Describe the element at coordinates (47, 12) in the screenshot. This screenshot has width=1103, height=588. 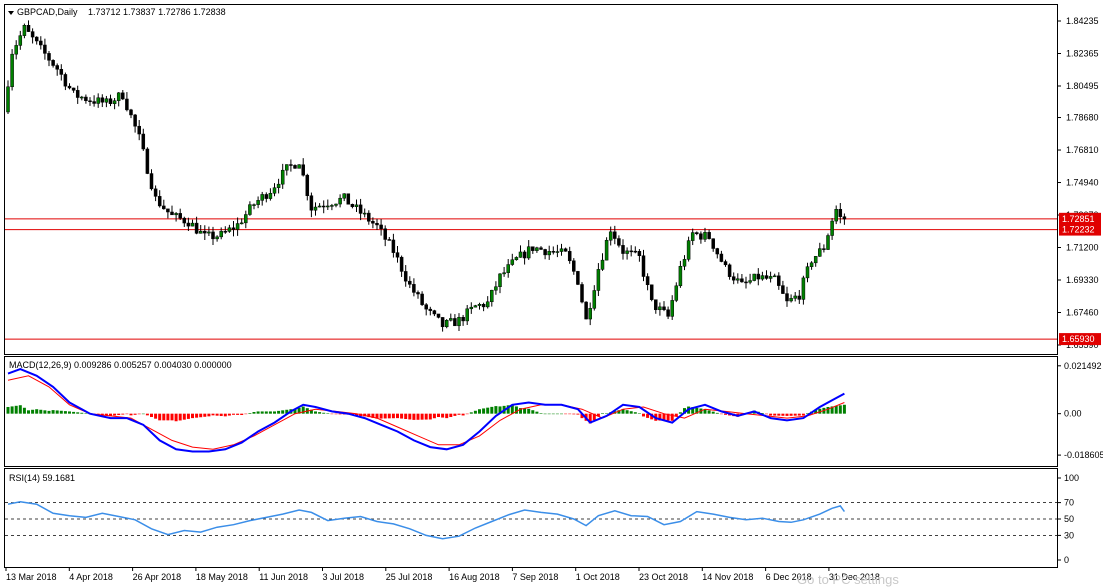
I see `symbol-label: GBPCAD,Daily` at that location.